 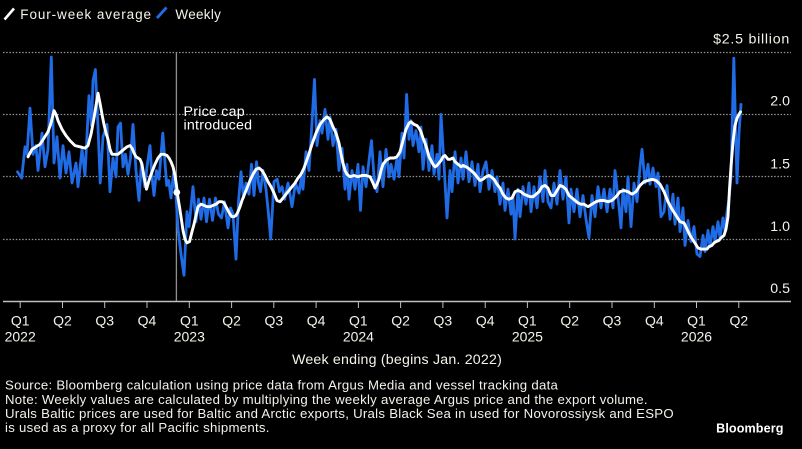 What do you see at coordinates (189, 337) in the screenshot?
I see `svg-text: 2023` at bounding box center [189, 337].